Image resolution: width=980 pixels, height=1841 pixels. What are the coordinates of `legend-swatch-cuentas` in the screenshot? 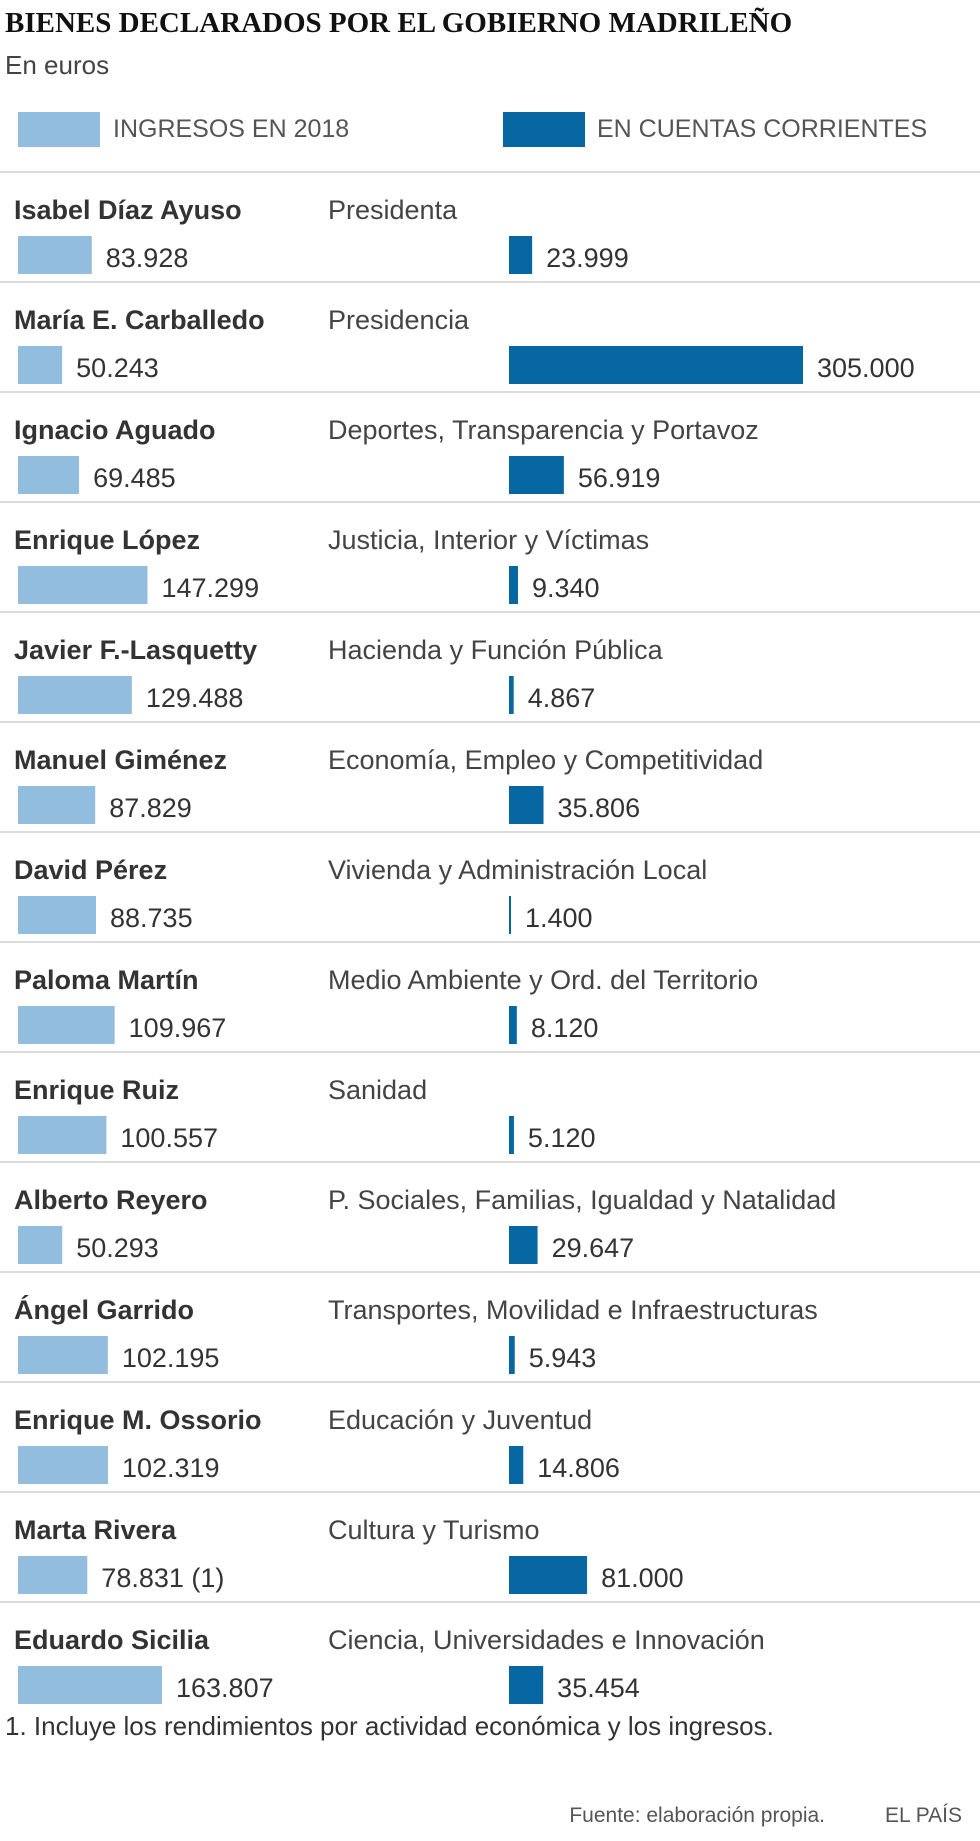 It's located at (544, 129).